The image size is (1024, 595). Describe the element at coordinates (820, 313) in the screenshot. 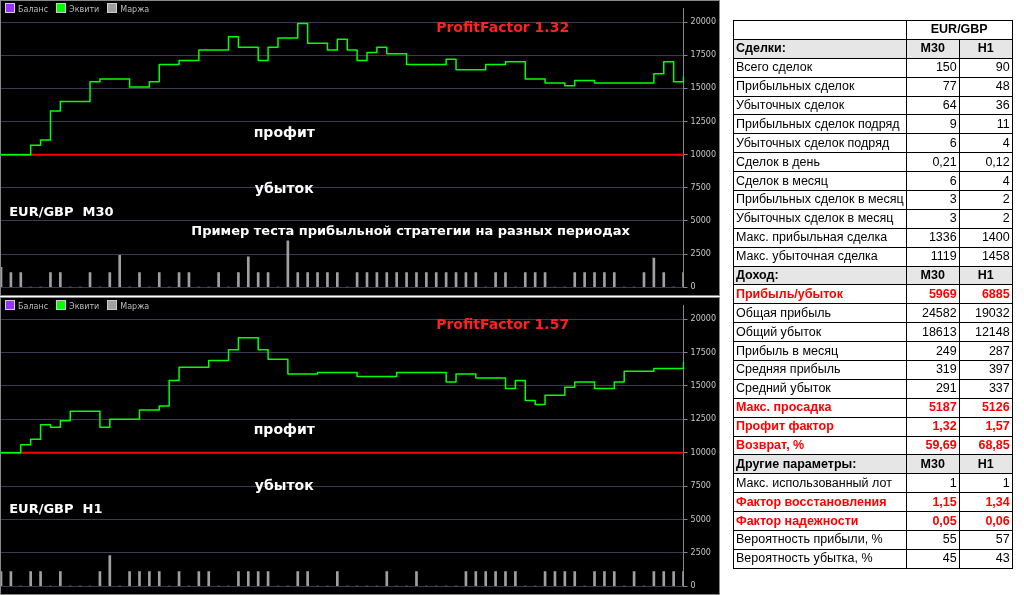

I see `category-label: Общая прибыль` at that location.